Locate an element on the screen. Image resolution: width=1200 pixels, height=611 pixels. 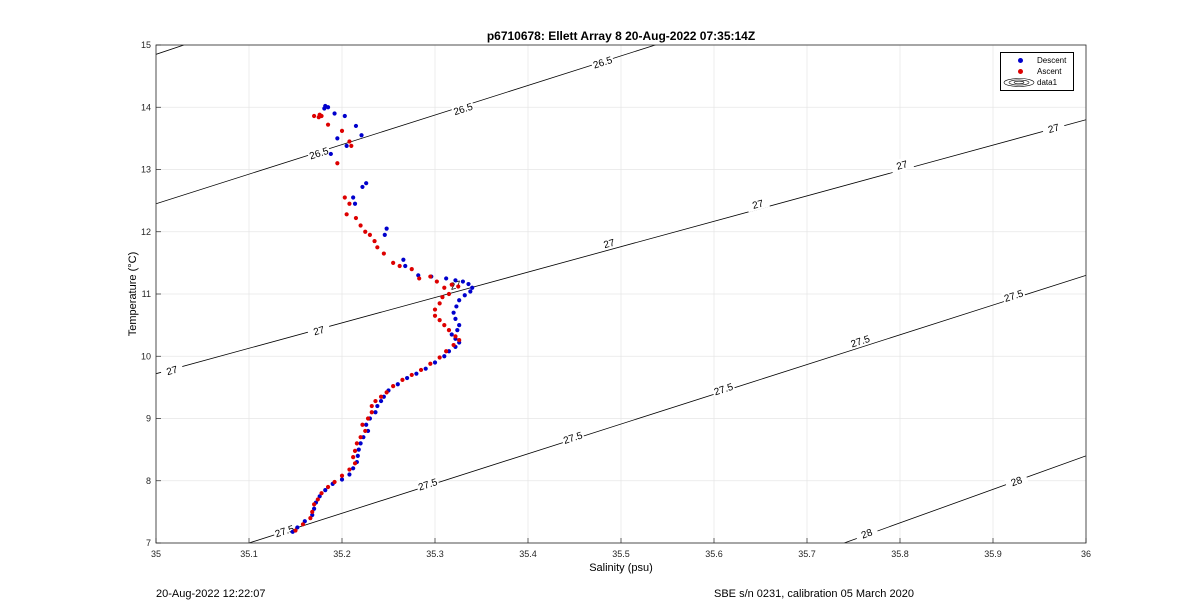
contour-label-text: 27.5 is located at coordinates (724, 390).